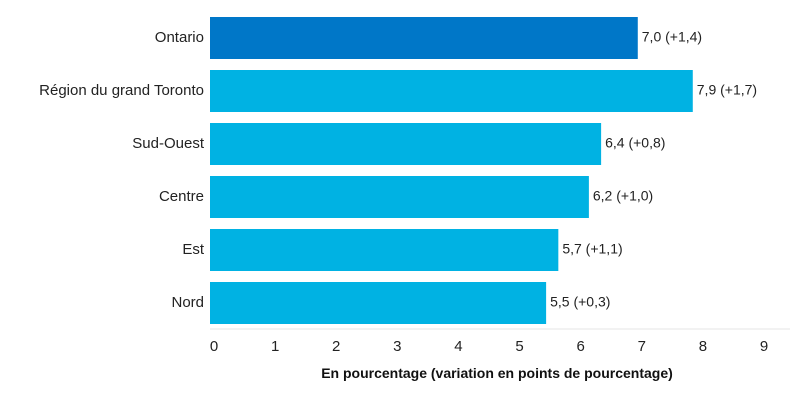  I want to click on bar-region-du-grand-toronto, so click(451, 91).